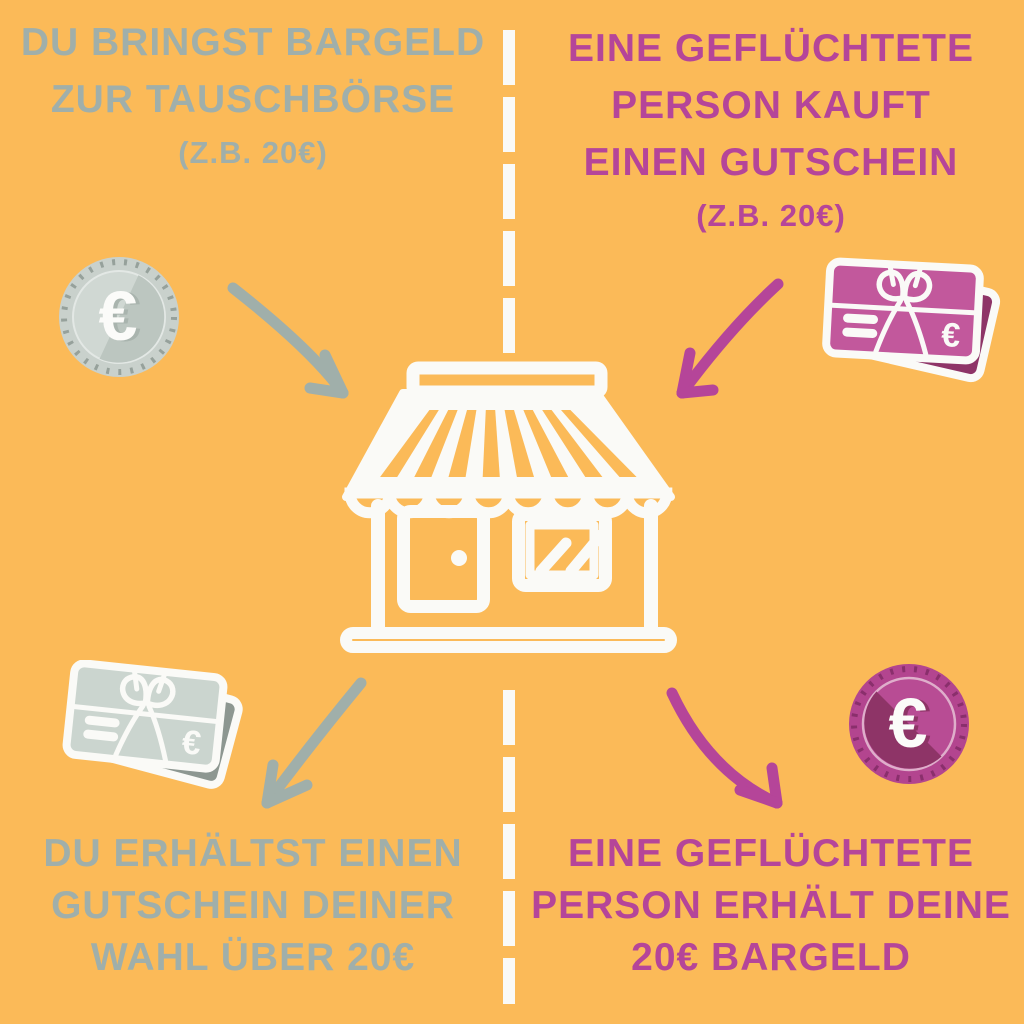 Image resolution: width=1024 pixels, height=1024 pixels. What do you see at coordinates (509, 192) in the screenshot?
I see `dashed-divider-top` at bounding box center [509, 192].